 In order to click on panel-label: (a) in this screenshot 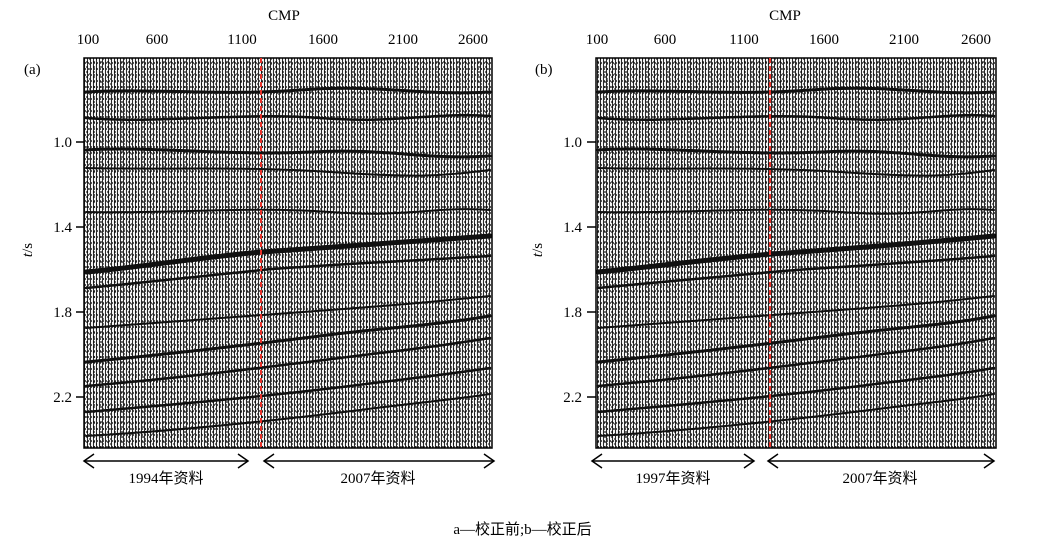, I will do `click(32, 70)`.